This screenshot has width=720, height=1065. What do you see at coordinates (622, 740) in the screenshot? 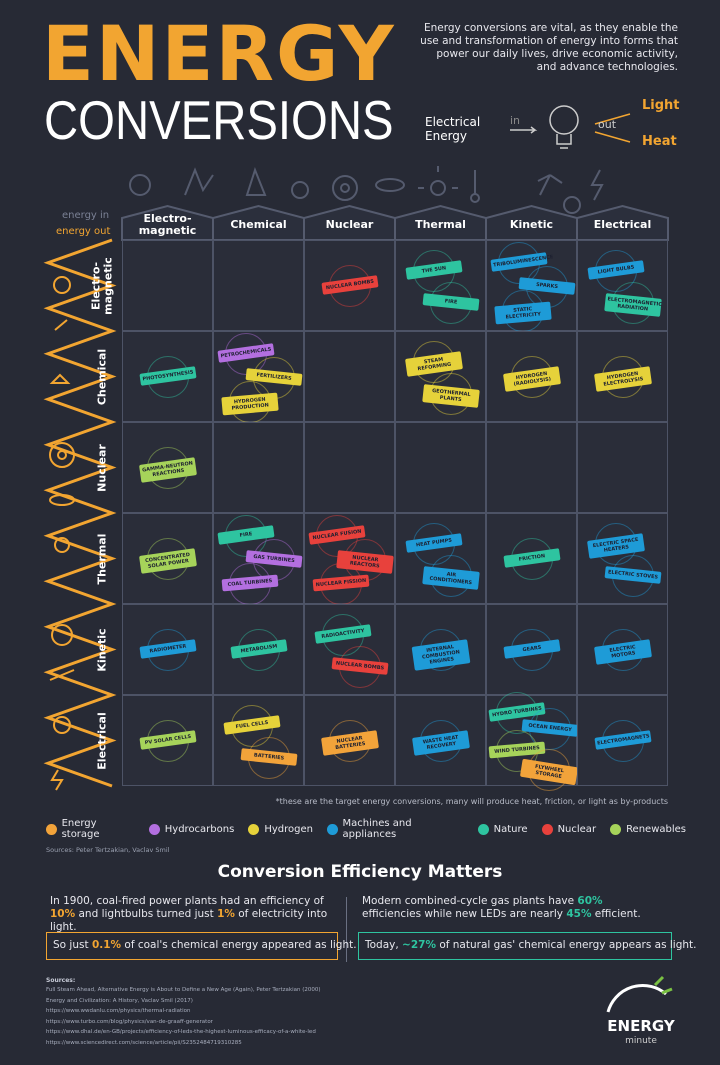
I see `cell: Electromagnets` at bounding box center [622, 740].